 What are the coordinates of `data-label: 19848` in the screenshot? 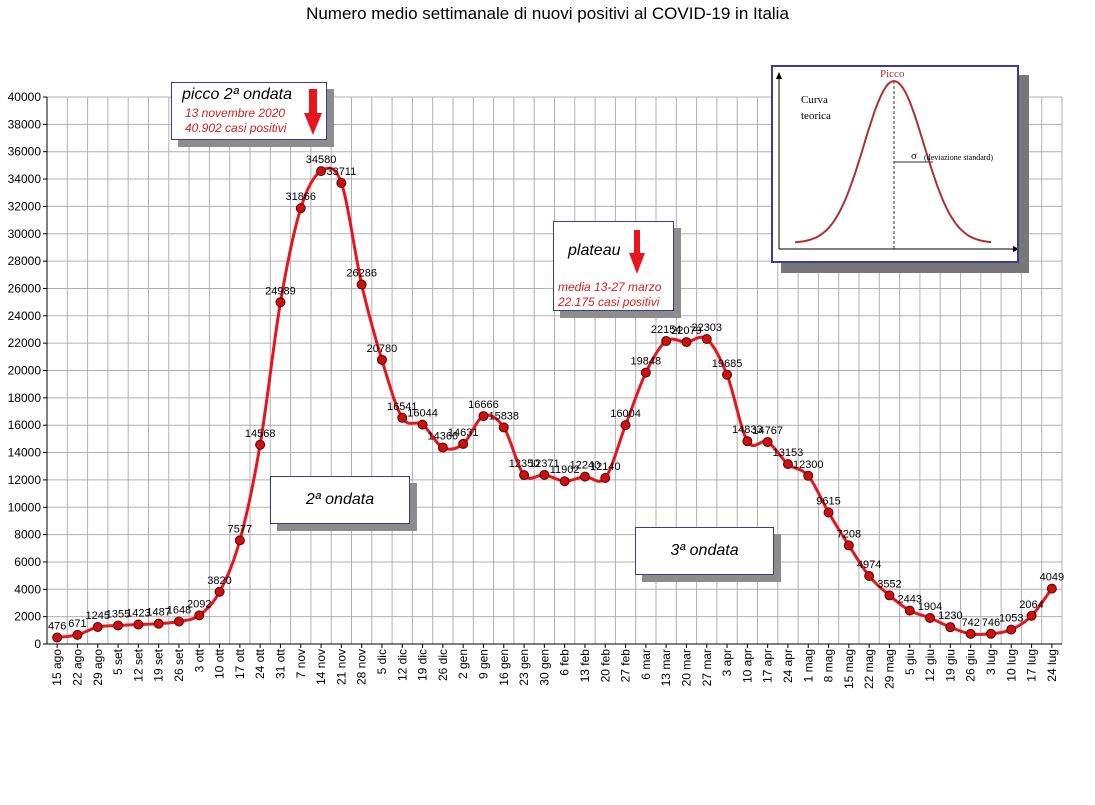 It's located at (646, 362).